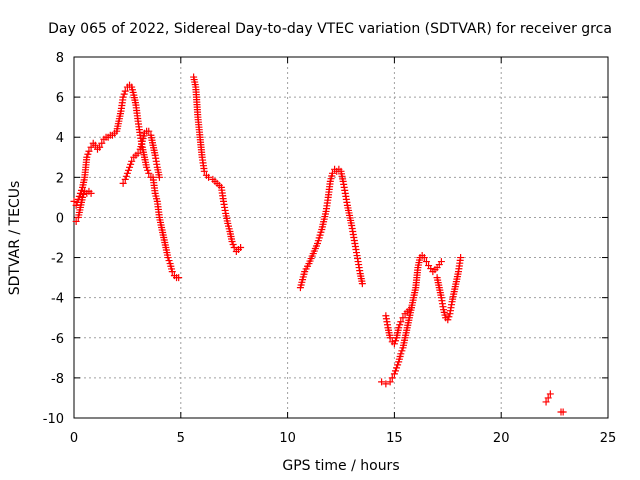  I want to click on x-tick-label: 25, so click(608, 438).